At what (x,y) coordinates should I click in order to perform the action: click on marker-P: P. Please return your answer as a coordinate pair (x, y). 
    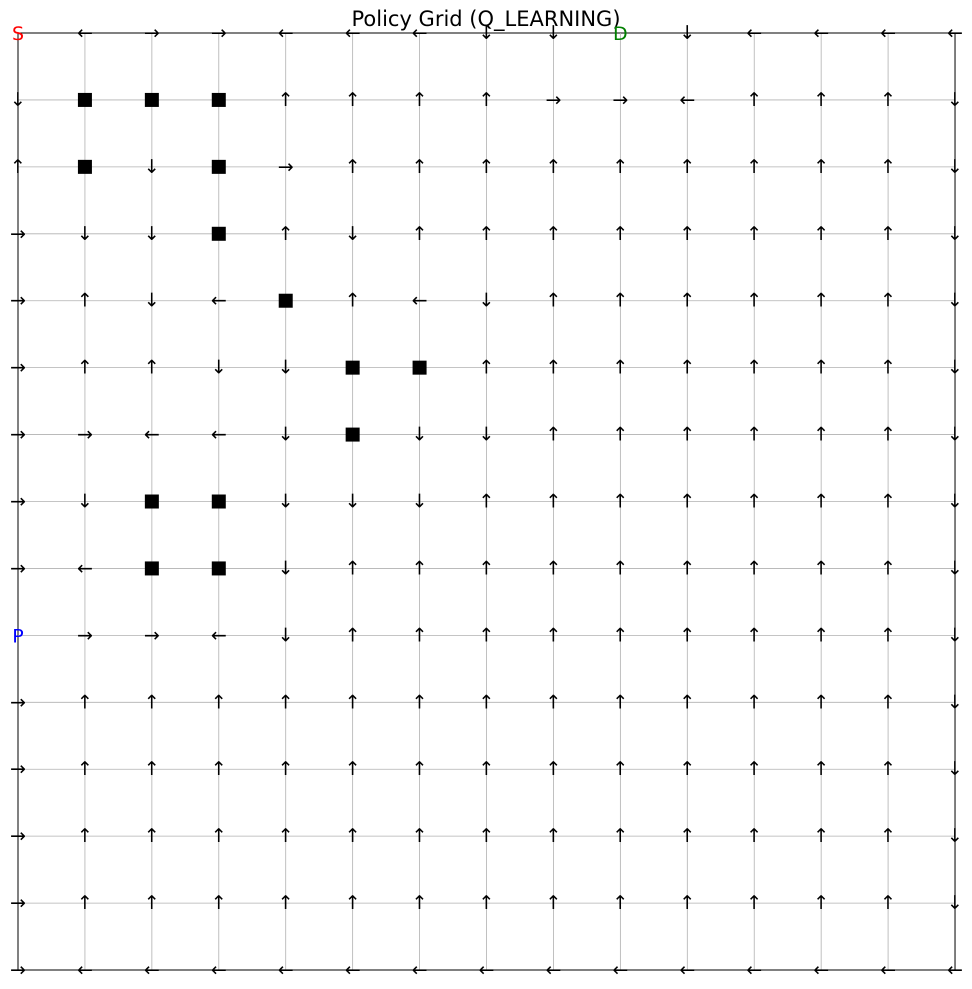
    Looking at the image, I should click on (17, 636).